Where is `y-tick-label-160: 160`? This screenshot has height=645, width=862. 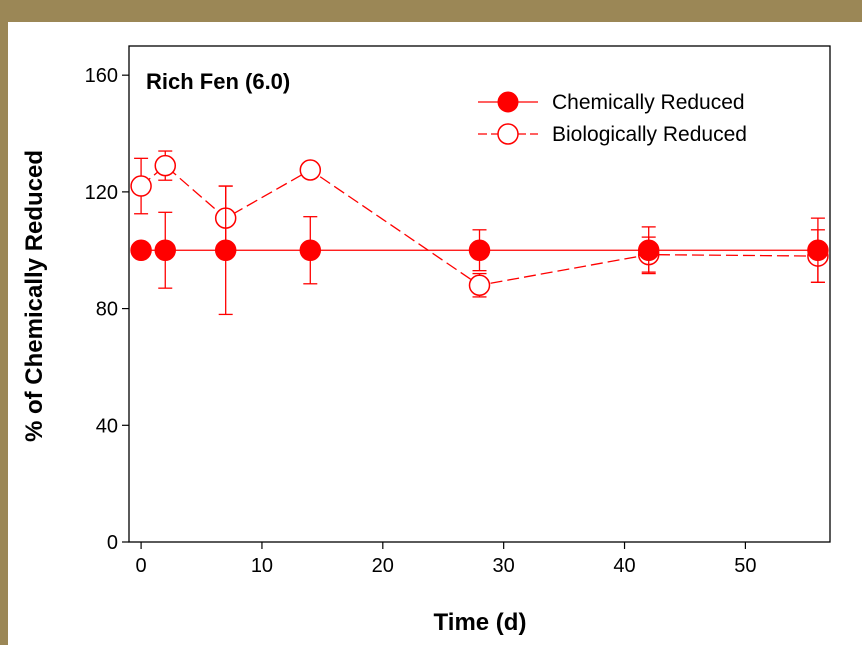 y-tick-label-160: 160 is located at coordinates (101, 76).